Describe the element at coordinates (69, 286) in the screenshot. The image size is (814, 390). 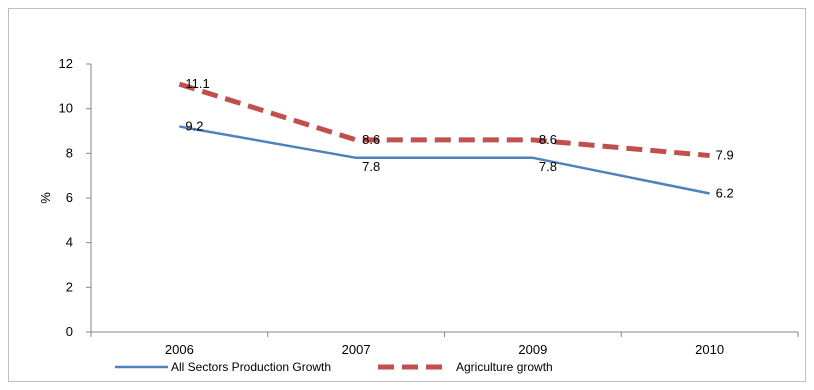
I see `y-tick-label: 2` at that location.